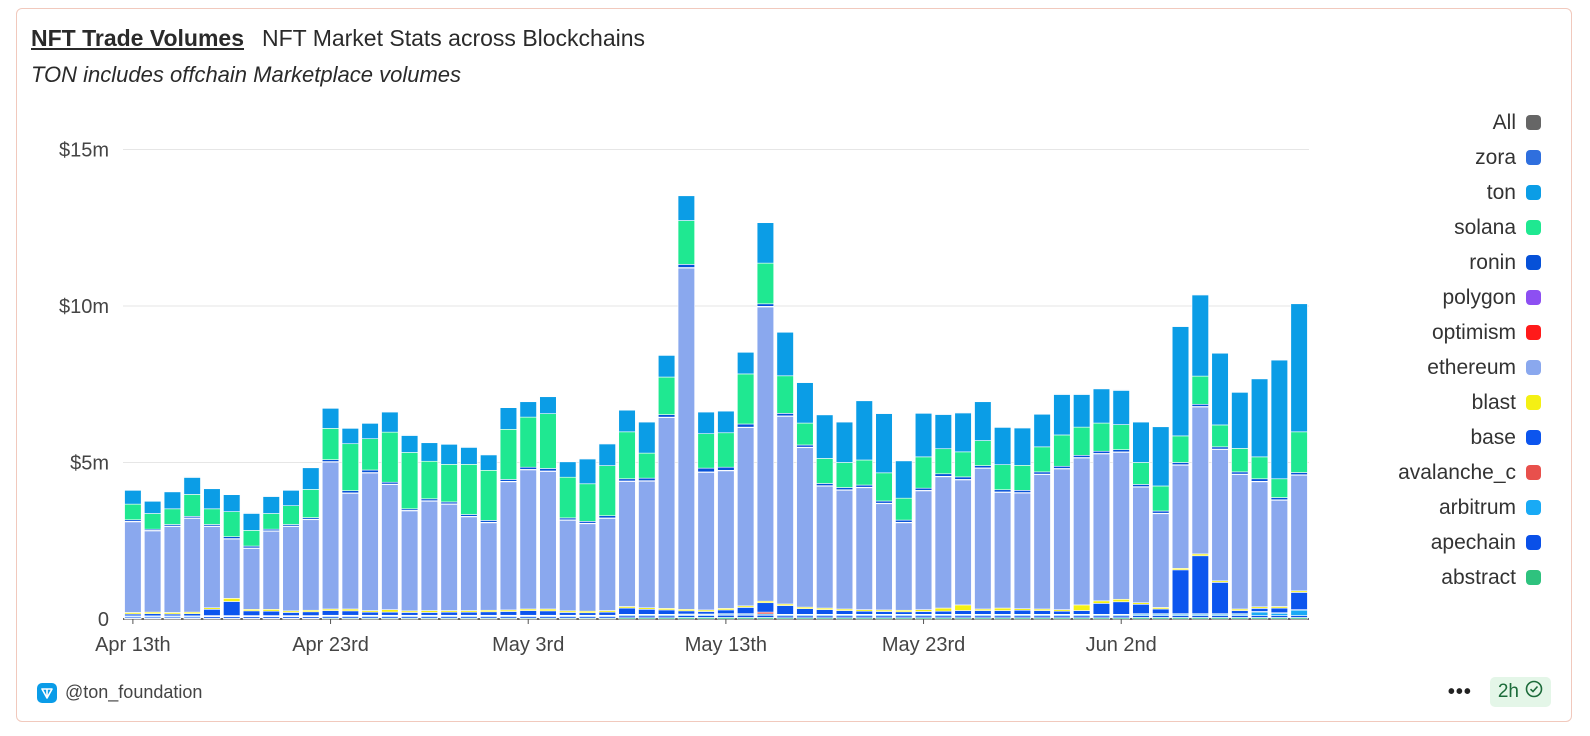 The width and height of the screenshot is (1590, 736). Describe the element at coordinates (1411, 367) in the screenshot. I see `legend-item-ethereum: ethereum` at that location.